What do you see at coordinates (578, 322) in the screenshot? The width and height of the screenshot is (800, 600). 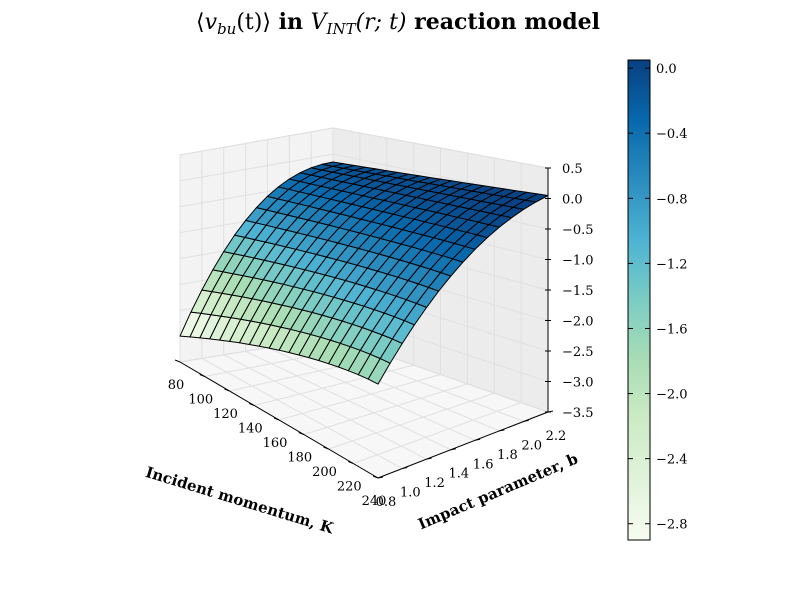 I see `z-tick-label: −2.0` at bounding box center [578, 322].